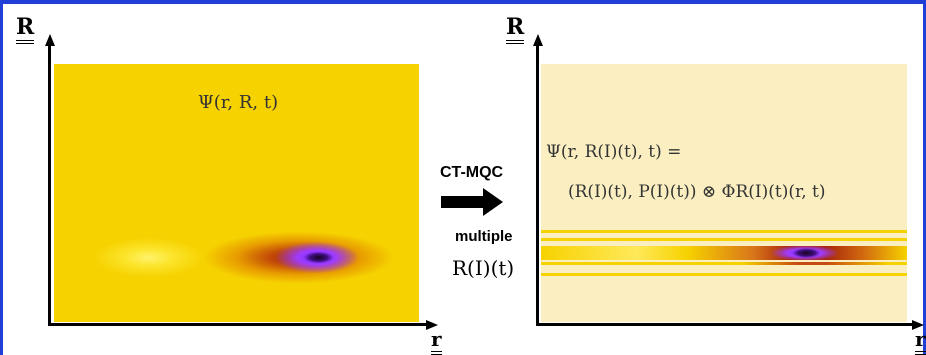 The width and height of the screenshot is (926, 355). Describe the element at coordinates (472, 172) in the screenshot. I see `method-label: CT-MQC` at that location.